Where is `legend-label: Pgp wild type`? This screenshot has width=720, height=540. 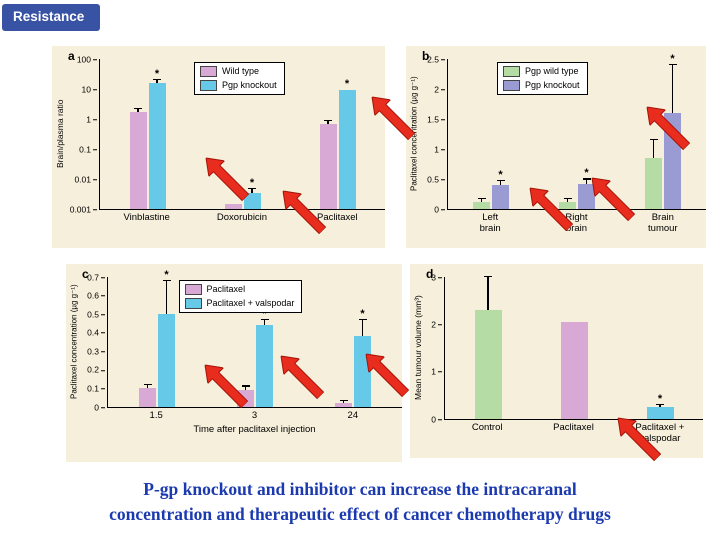
legend-label: Pgp wild type is located at coordinates (552, 71).